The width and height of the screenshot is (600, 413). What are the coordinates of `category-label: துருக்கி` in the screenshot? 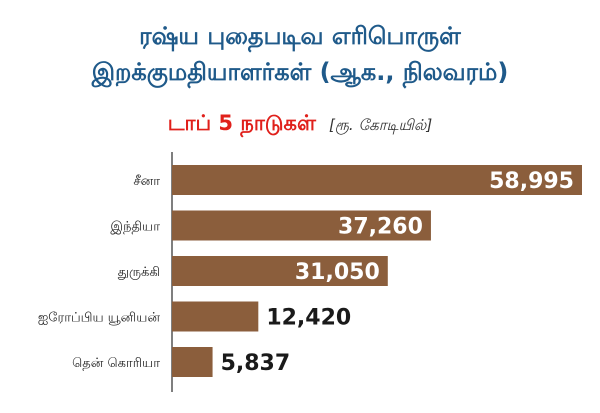 It's located at (139, 272).